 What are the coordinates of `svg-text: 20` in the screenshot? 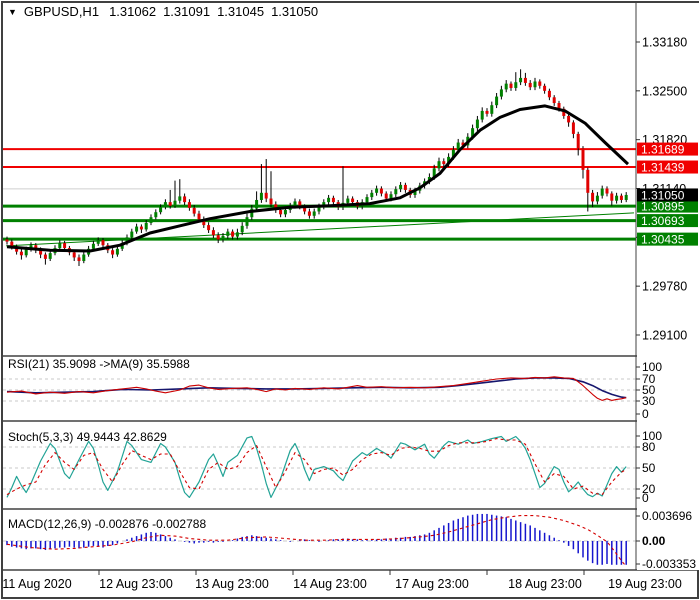 It's located at (649, 489).